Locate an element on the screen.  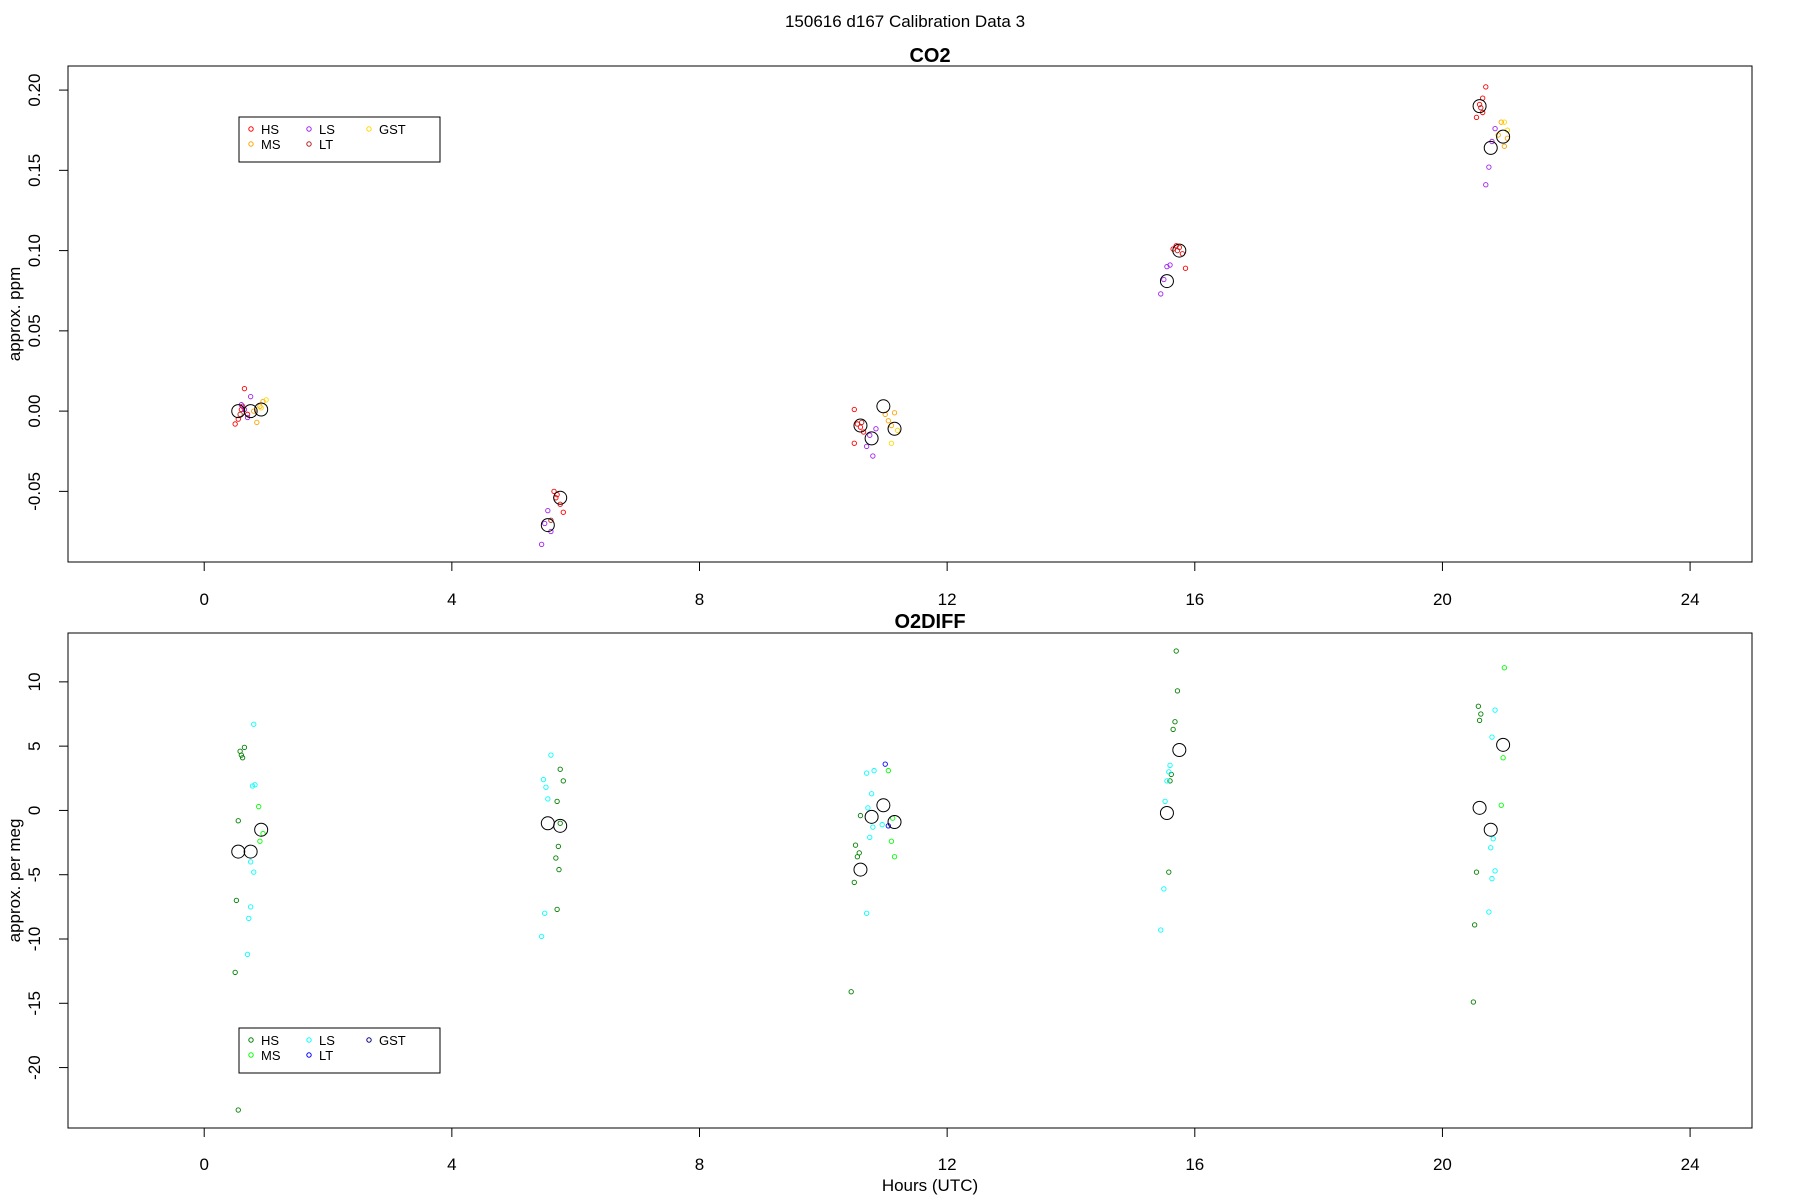
y-axis-label: approx. per meg is located at coordinates (14, 881).